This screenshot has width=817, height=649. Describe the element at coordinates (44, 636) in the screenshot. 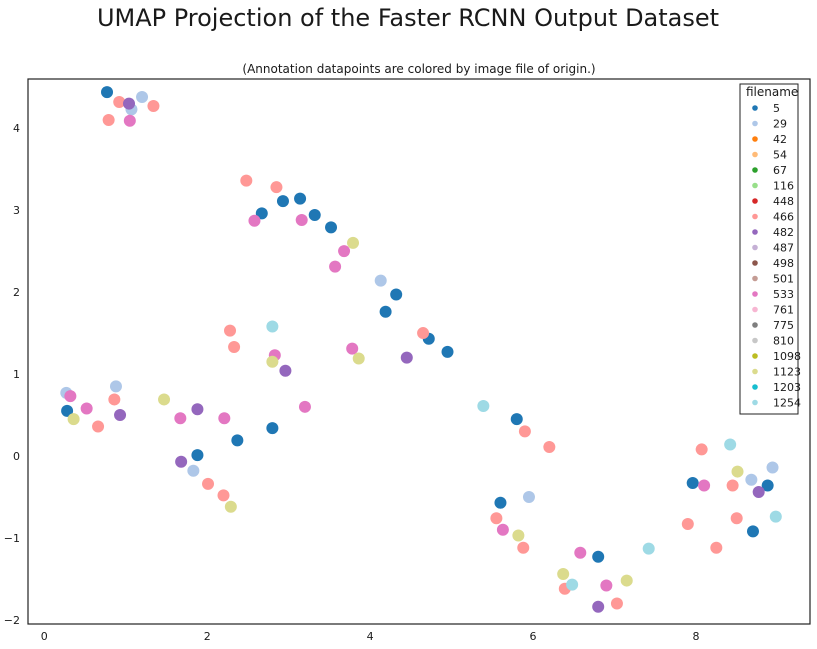

I see `x-tick-label: 0` at that location.